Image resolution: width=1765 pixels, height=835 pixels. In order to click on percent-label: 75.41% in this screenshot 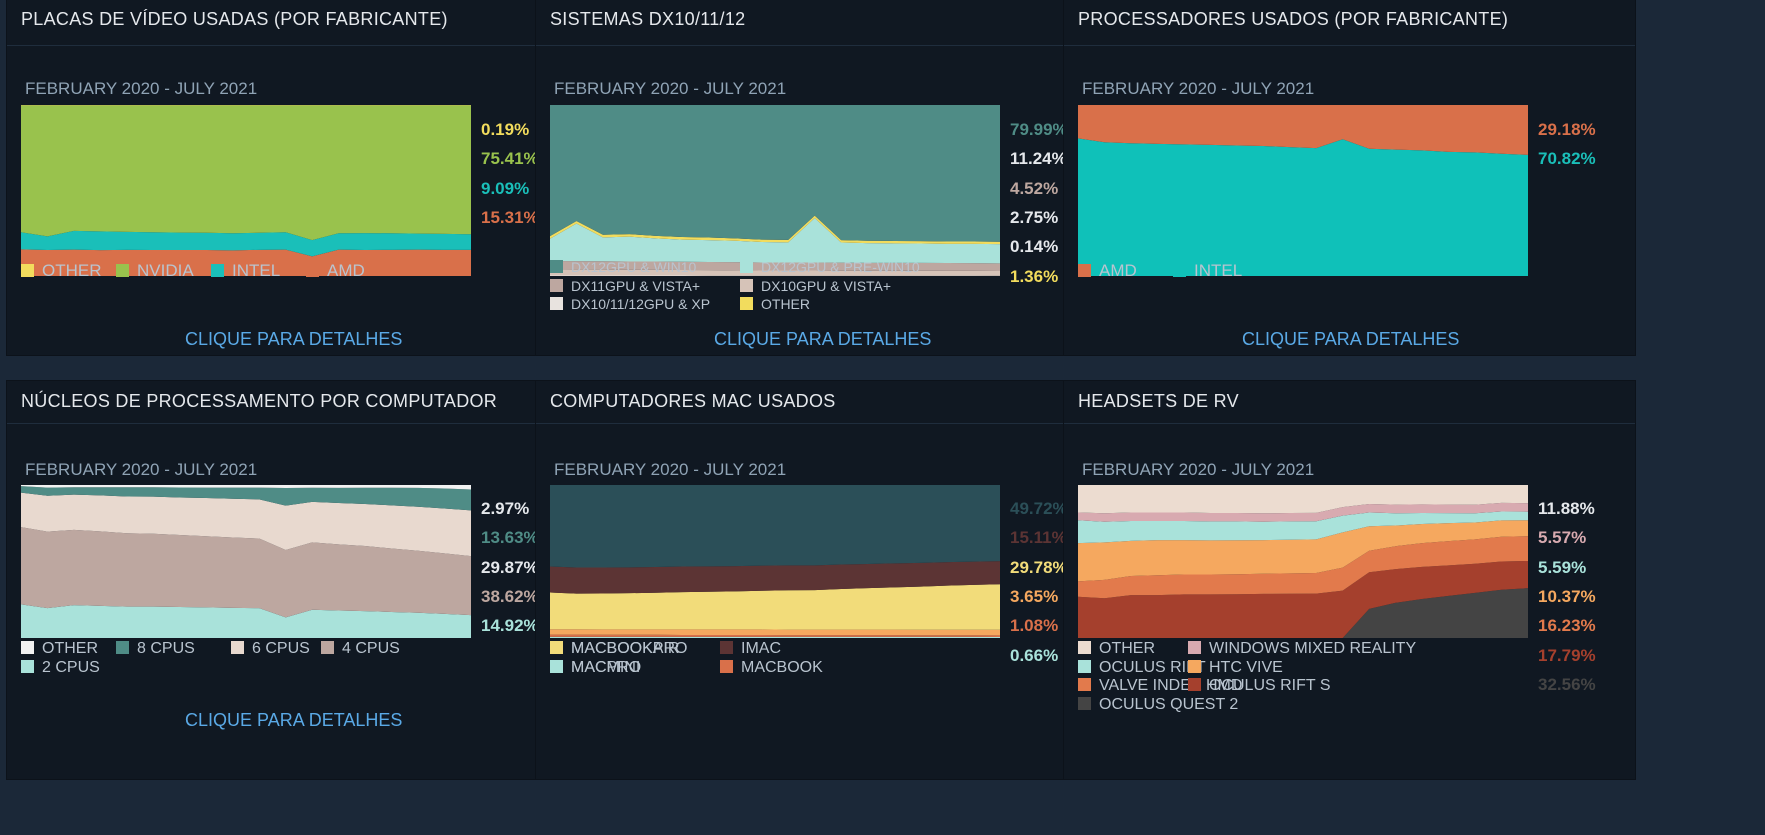, I will do `click(510, 159)`.